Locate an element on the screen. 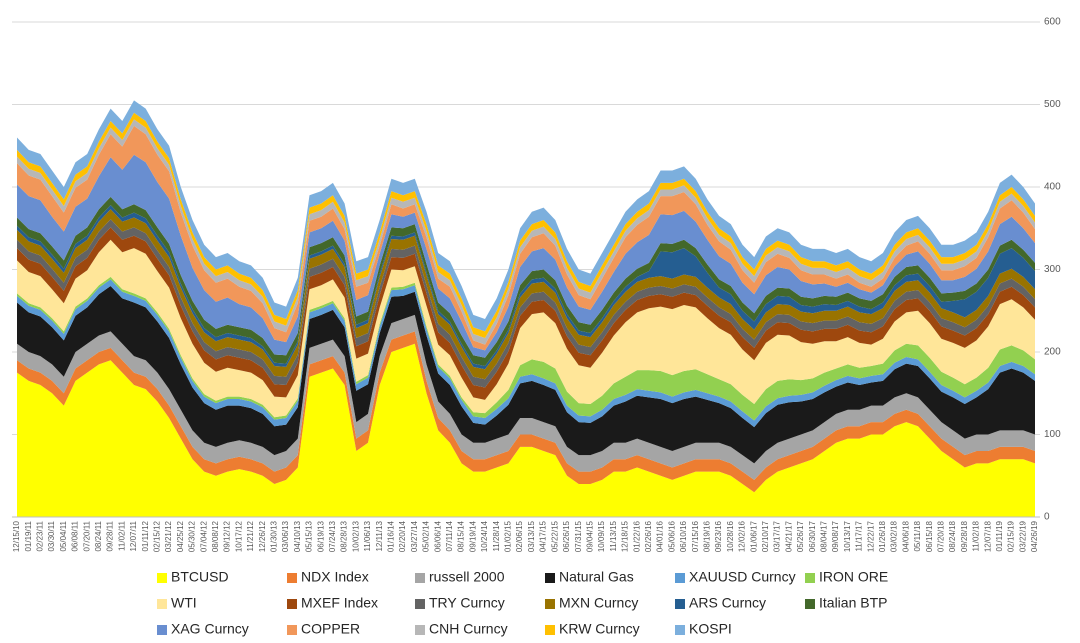  x-tick-label: 11/02/18 is located at coordinates (976, 535).